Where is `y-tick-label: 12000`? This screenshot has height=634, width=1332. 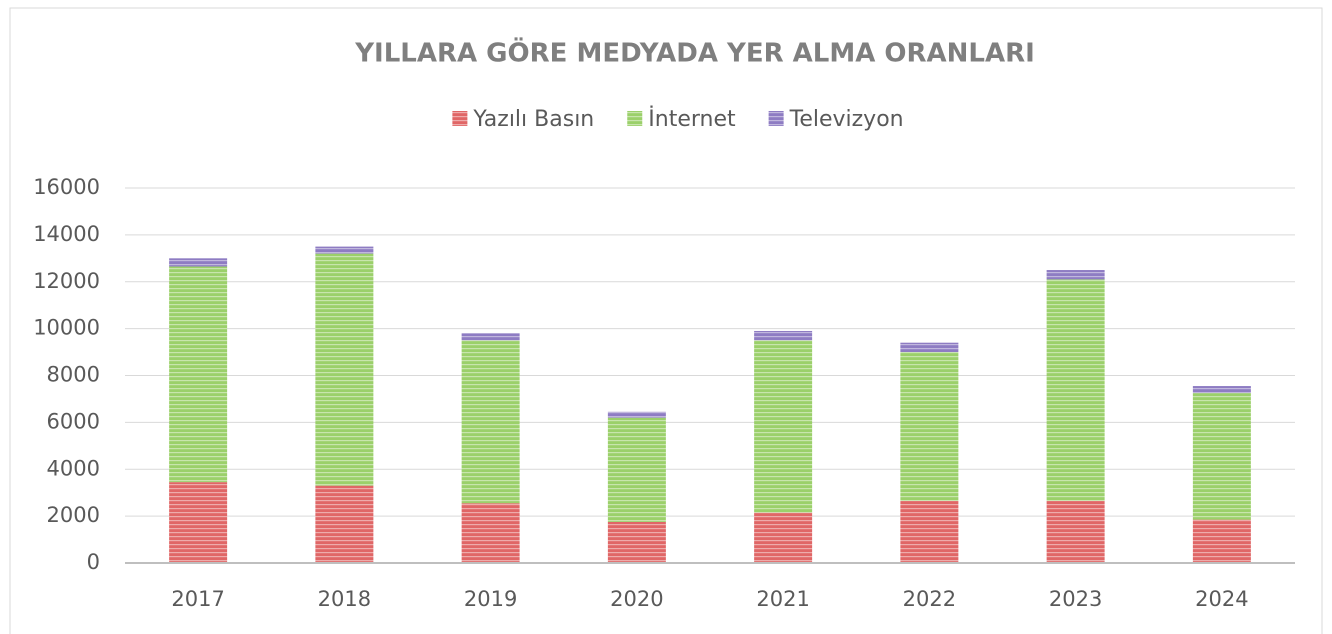 y-tick-label: 12000 is located at coordinates (66, 281).